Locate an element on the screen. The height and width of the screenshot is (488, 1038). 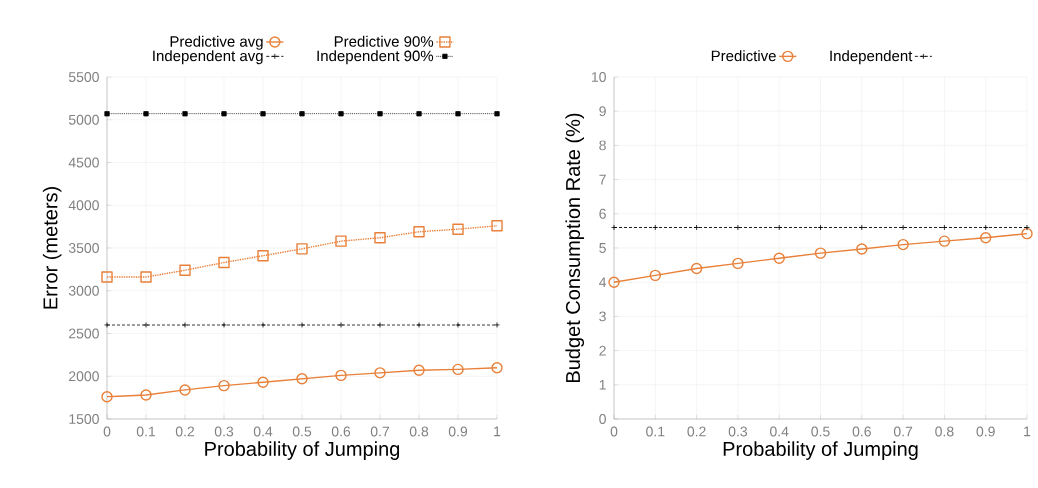
y-tick-label: 1500 is located at coordinates (84, 419).